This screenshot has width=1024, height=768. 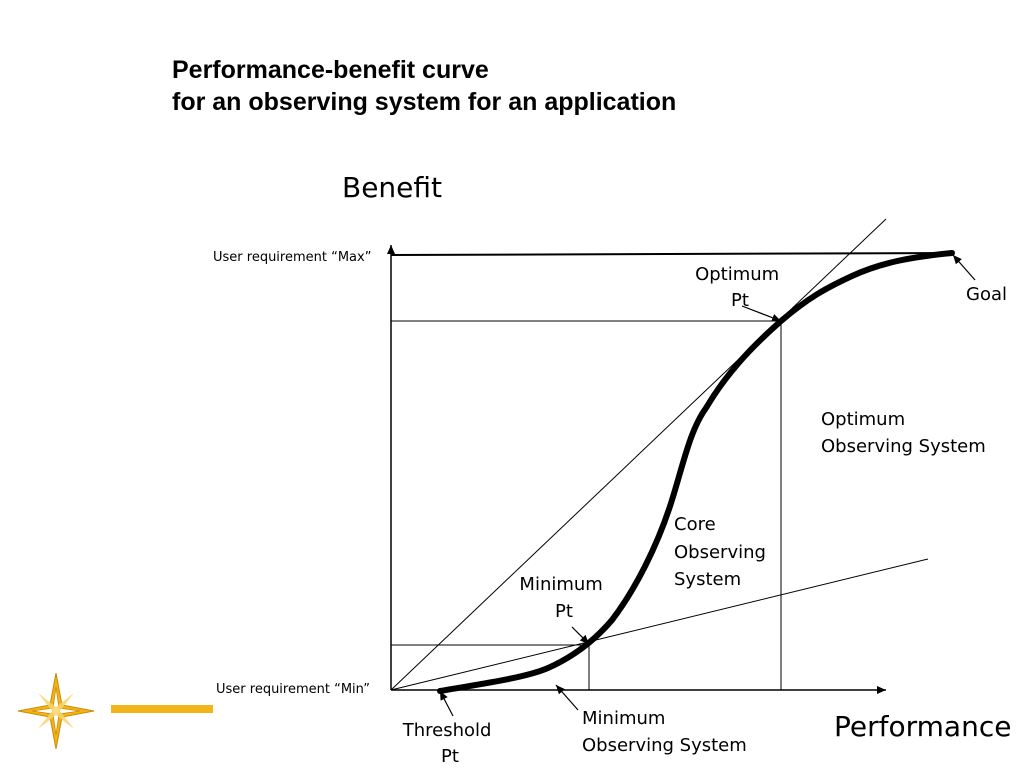 What do you see at coordinates (922, 726) in the screenshot?
I see `x-axis-label: Performance` at bounding box center [922, 726].